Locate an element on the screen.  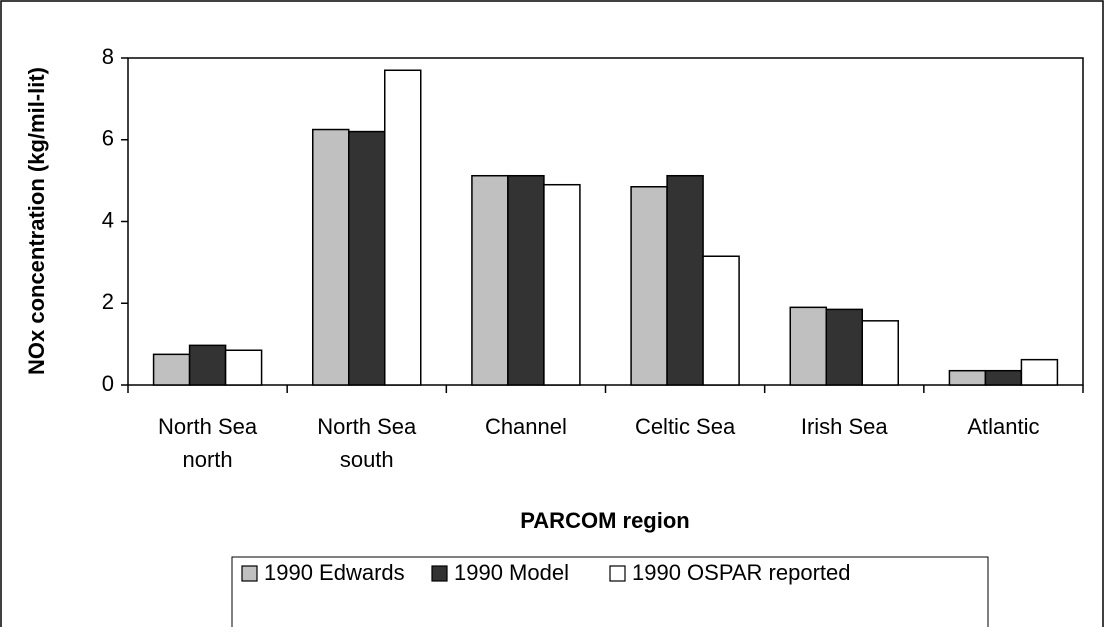
x-tick-label-line: north is located at coordinates (208, 459).